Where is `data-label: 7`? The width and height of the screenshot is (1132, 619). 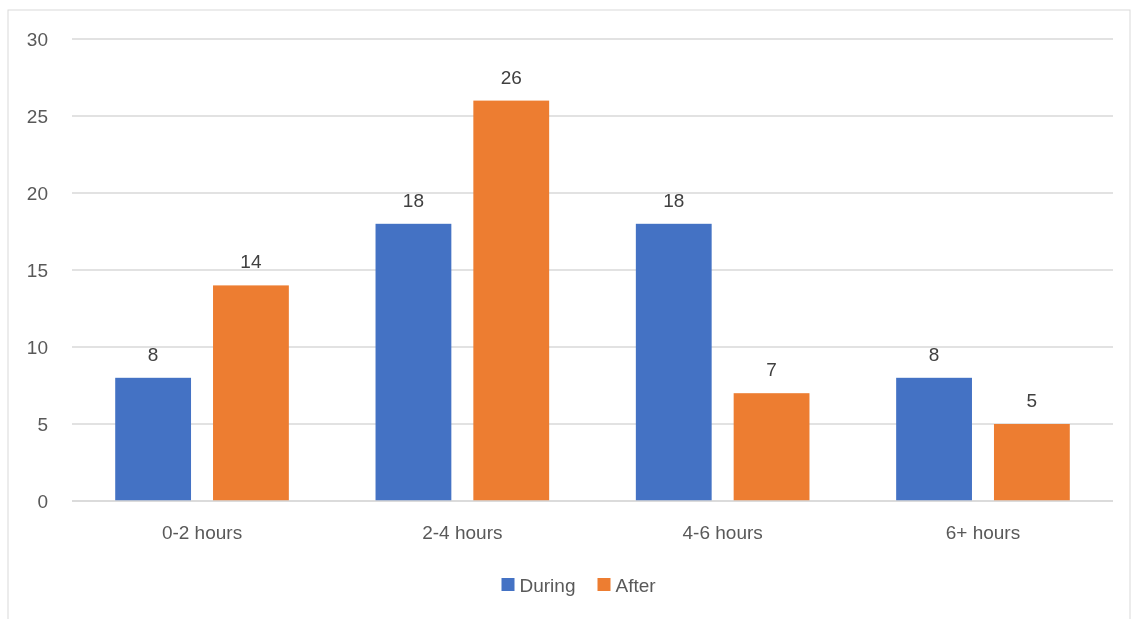 data-label: 7 is located at coordinates (771, 370).